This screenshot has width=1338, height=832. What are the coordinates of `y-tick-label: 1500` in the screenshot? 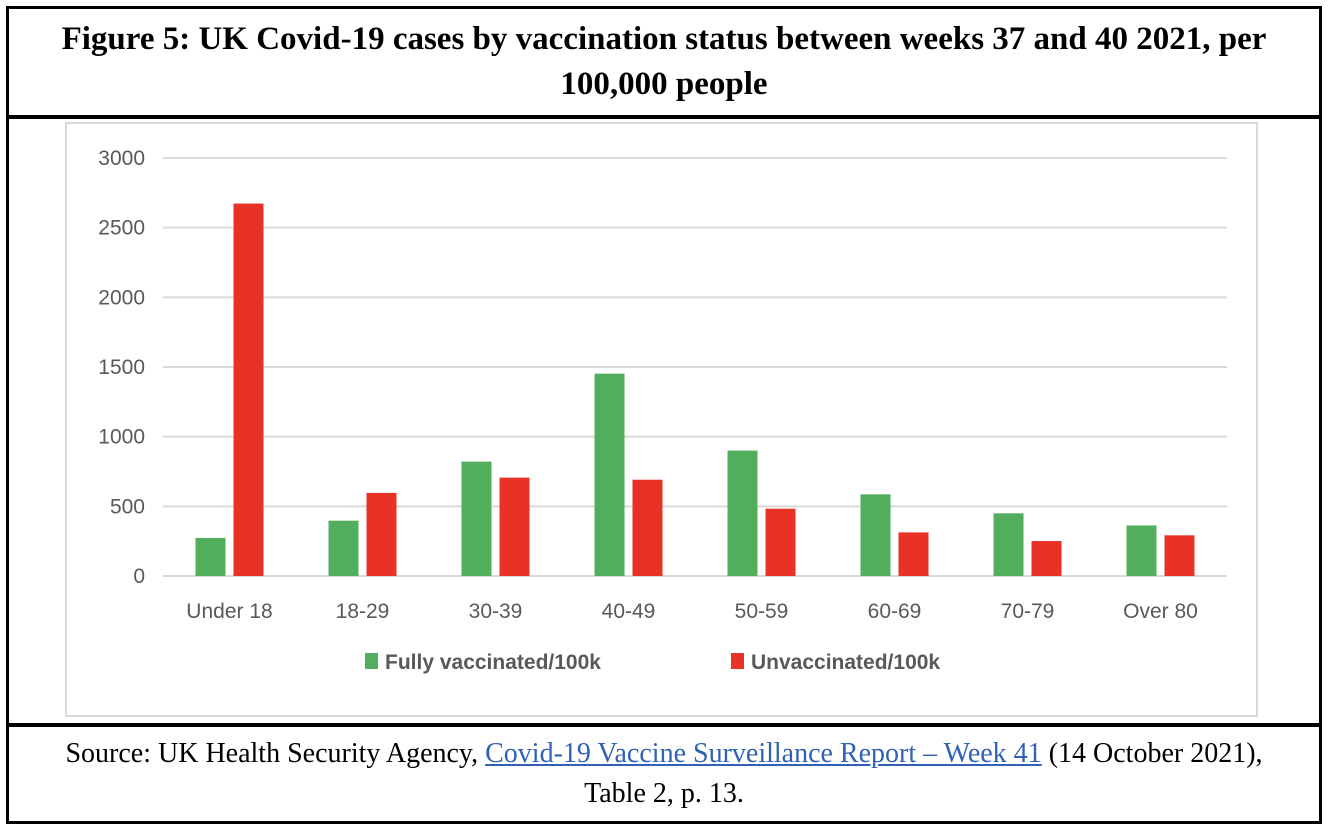 It's located at (121, 367).